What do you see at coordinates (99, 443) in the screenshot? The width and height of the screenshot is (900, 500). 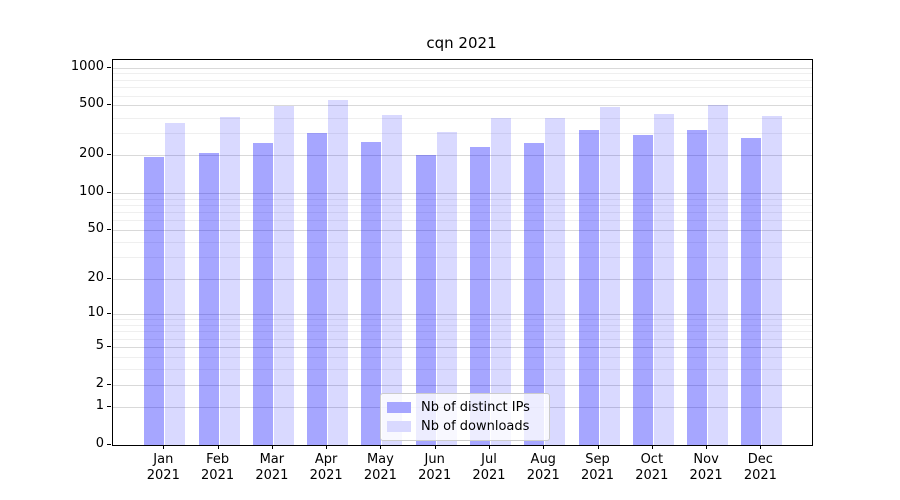 I see `y-tick-label: 0` at bounding box center [99, 443].